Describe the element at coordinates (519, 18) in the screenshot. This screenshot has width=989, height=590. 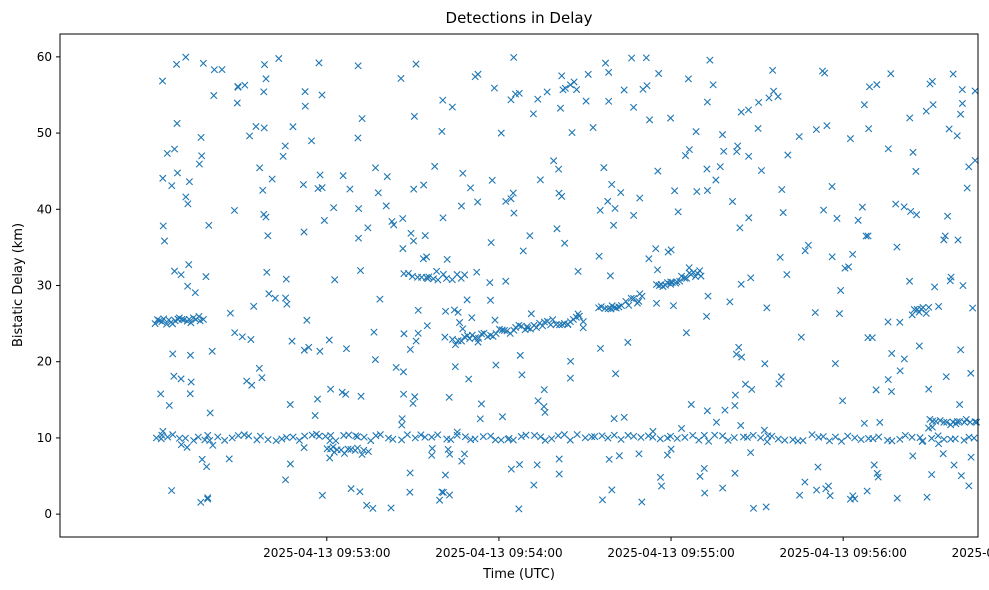
I see `chart-title: Detections in Delay` at that location.